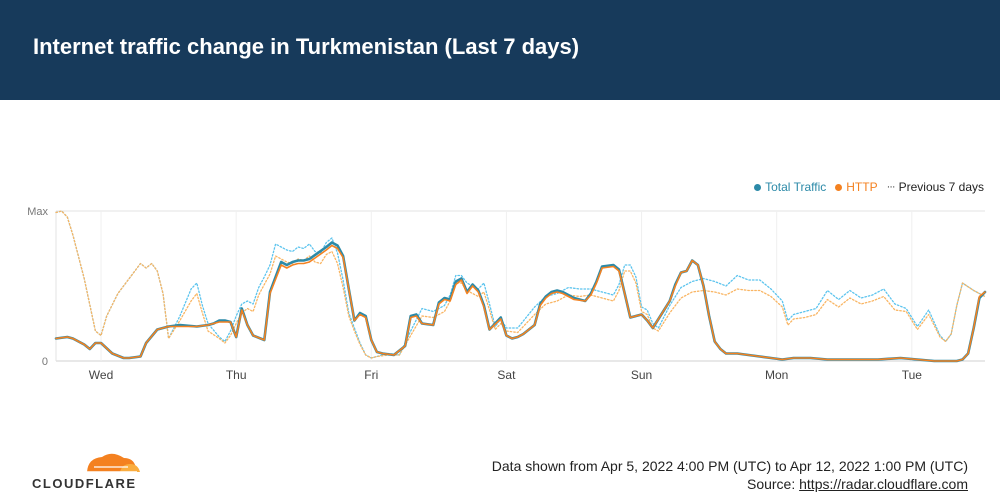 The height and width of the screenshot is (500, 1000). Describe the element at coordinates (113, 463) in the screenshot. I see `cloudflare-cloud-icon` at that location.